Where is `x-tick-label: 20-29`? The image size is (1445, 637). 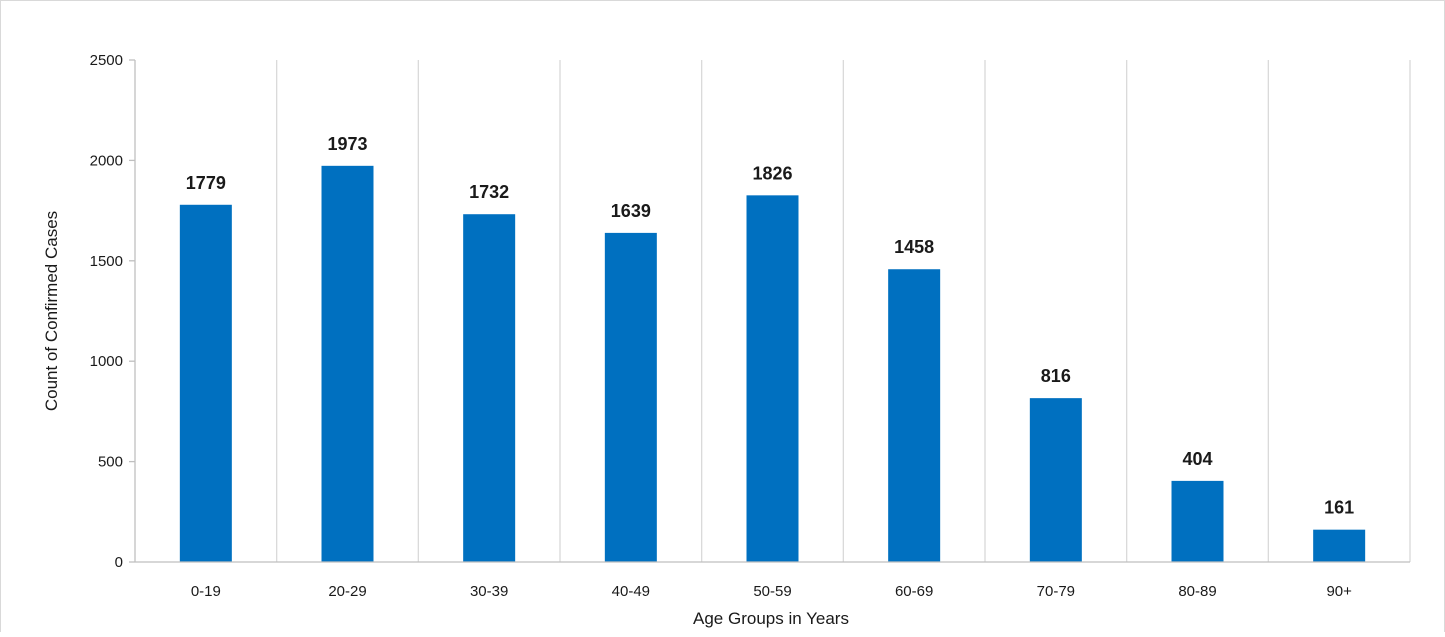 x-tick-label: 20-29 is located at coordinates (347, 591).